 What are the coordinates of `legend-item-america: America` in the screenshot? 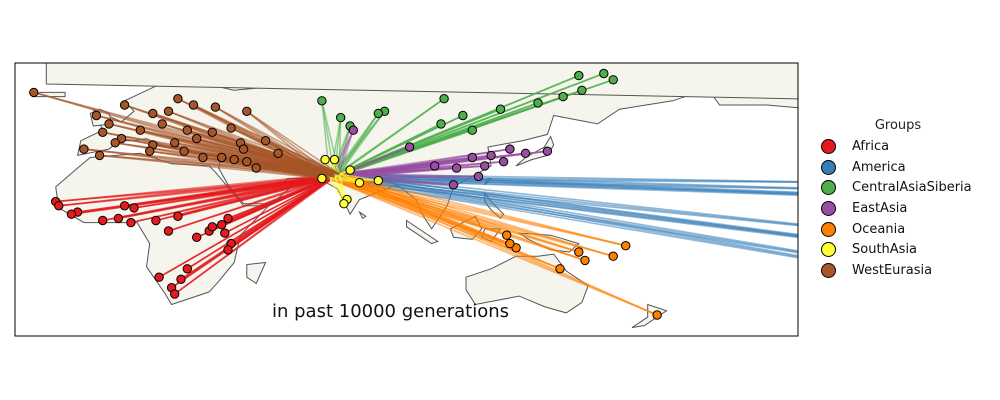 It's located at (905, 167).